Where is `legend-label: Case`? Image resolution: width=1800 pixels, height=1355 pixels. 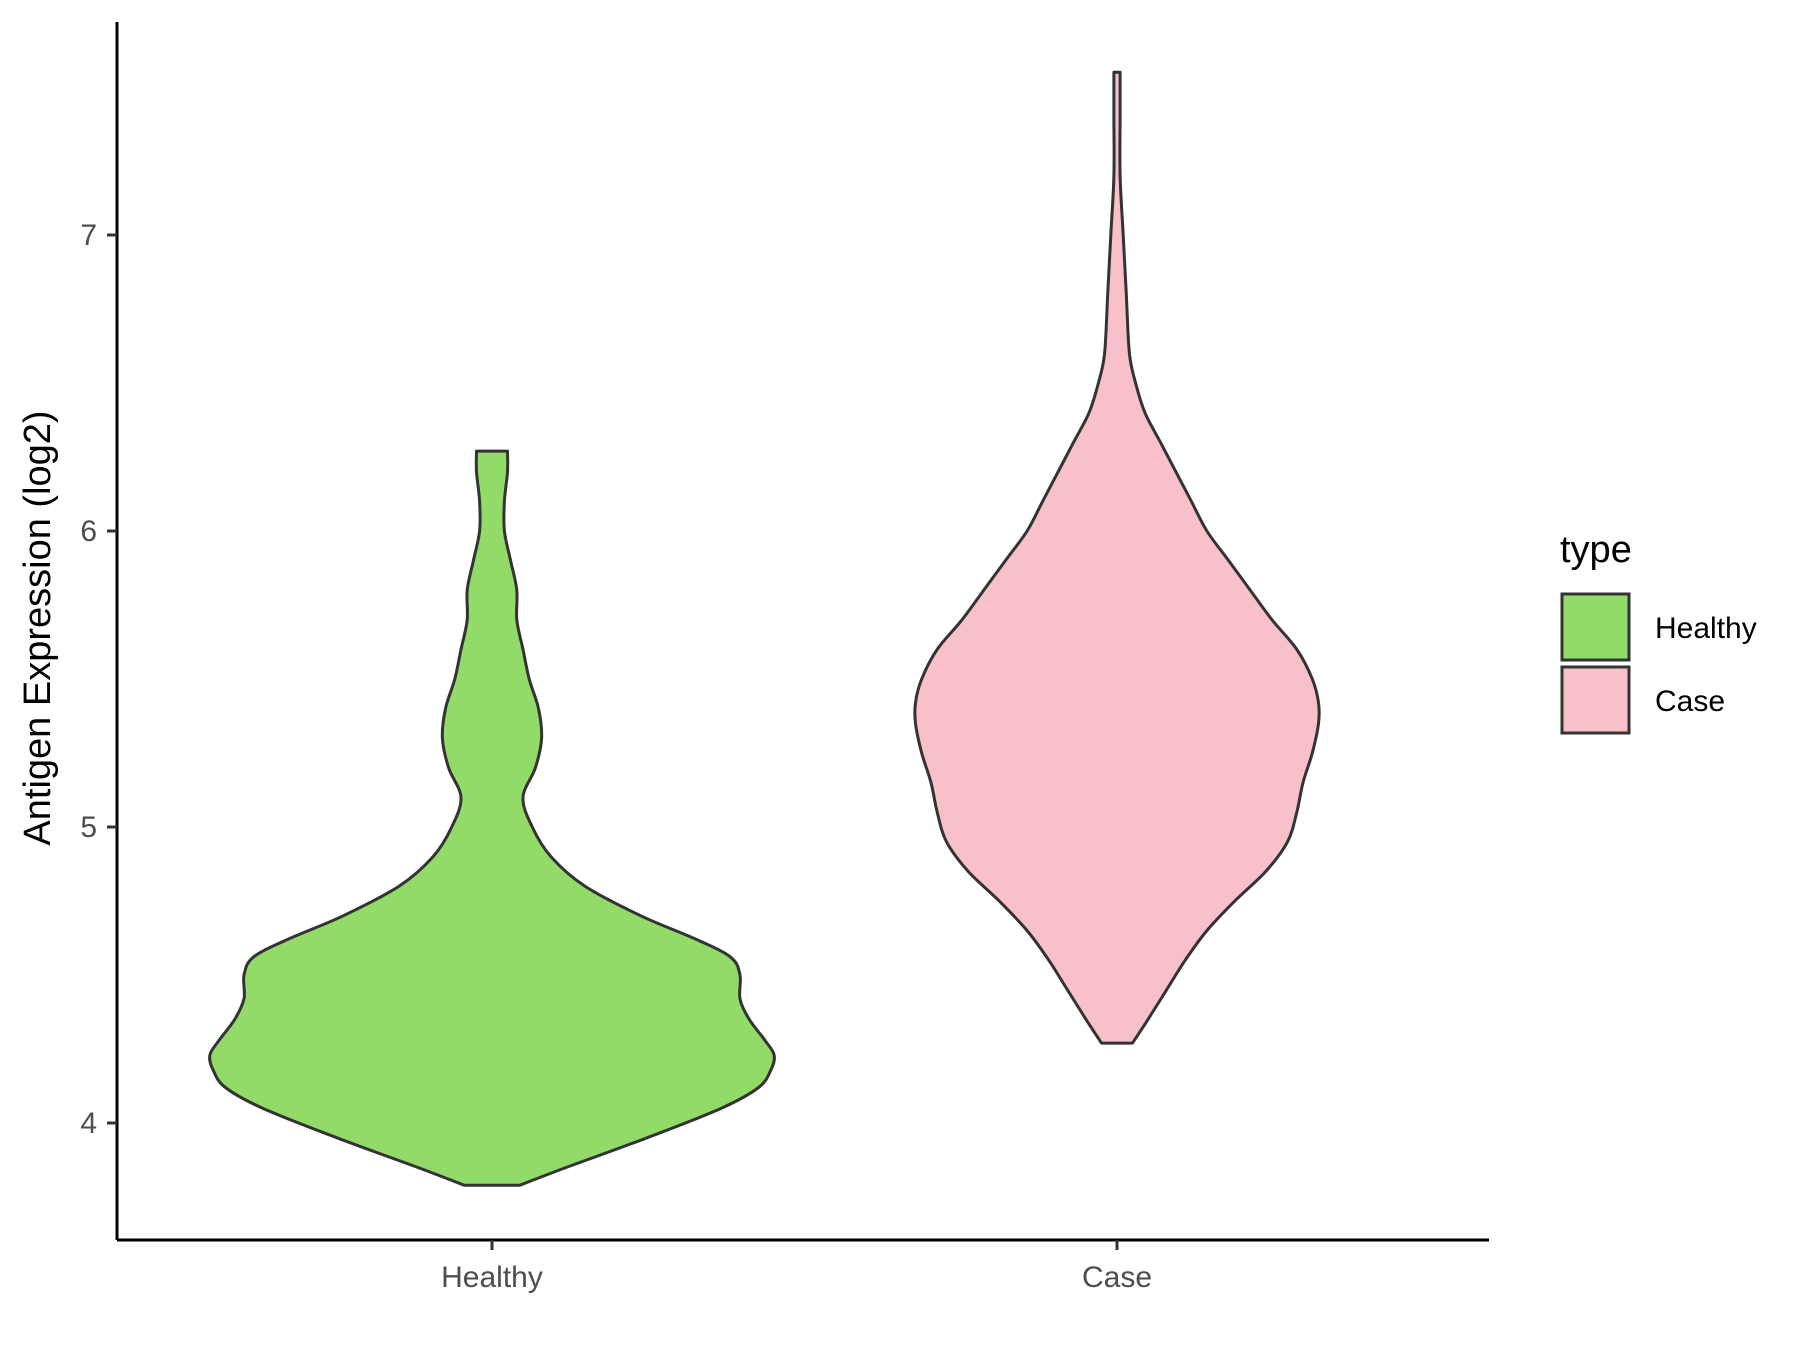 legend-label: Case is located at coordinates (1690, 701).